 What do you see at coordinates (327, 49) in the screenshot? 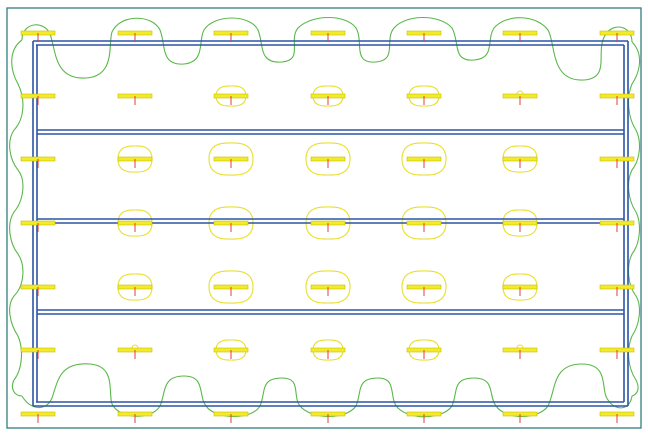
I see `contour-top-edge` at bounding box center [327, 49].